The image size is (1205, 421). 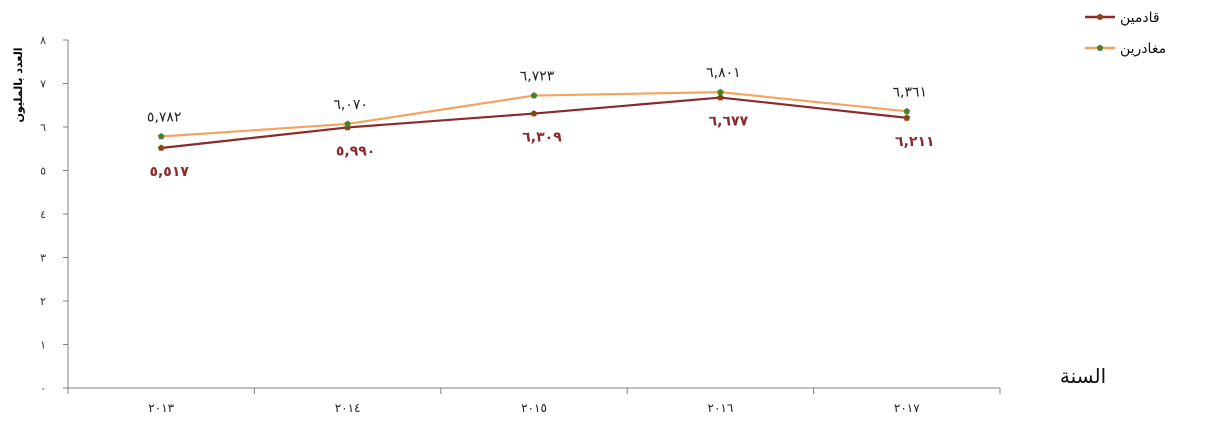 I want to click on legend-label-0: قادمين, so click(x=1140, y=18).